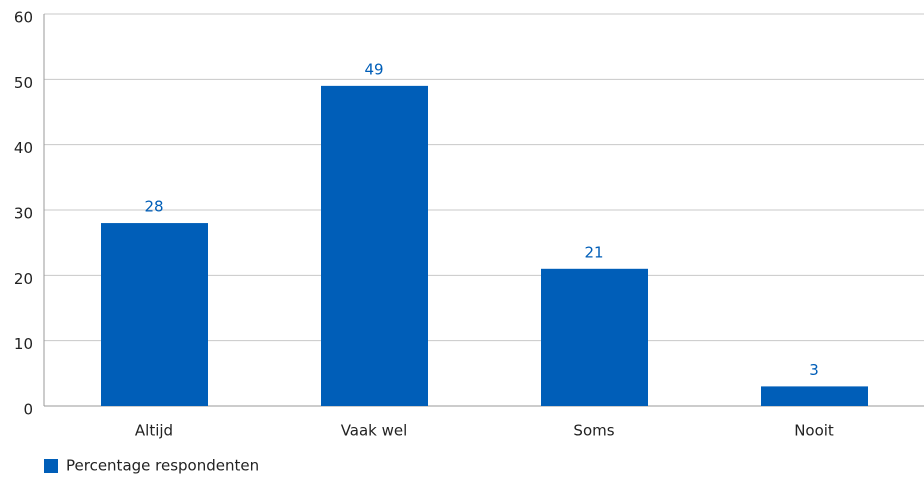 Image resolution: width=924 pixels, height=477 pixels. What do you see at coordinates (814, 370) in the screenshot?
I see `data-label: 3` at bounding box center [814, 370].